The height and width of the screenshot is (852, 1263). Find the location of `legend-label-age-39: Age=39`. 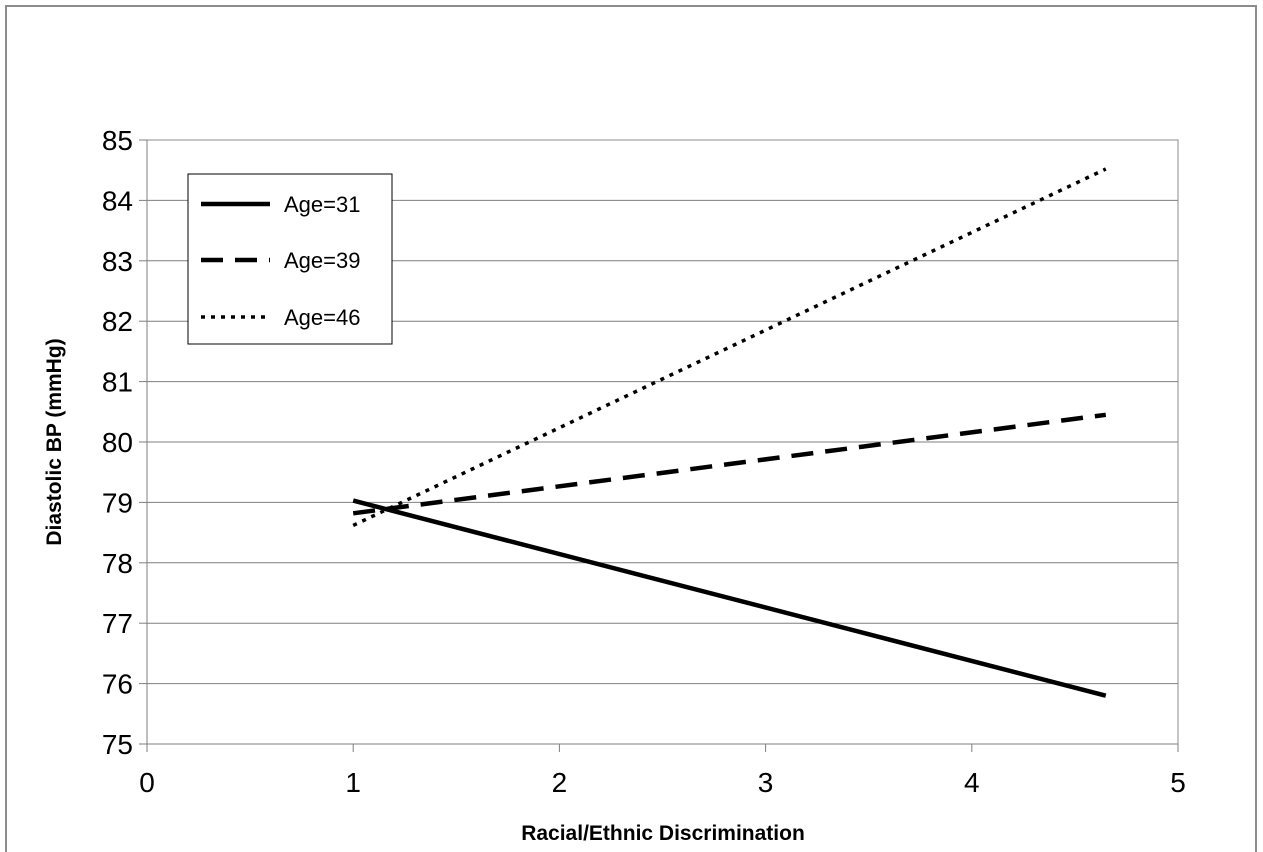

legend-label-age-39: Age=39 is located at coordinates (322, 260).